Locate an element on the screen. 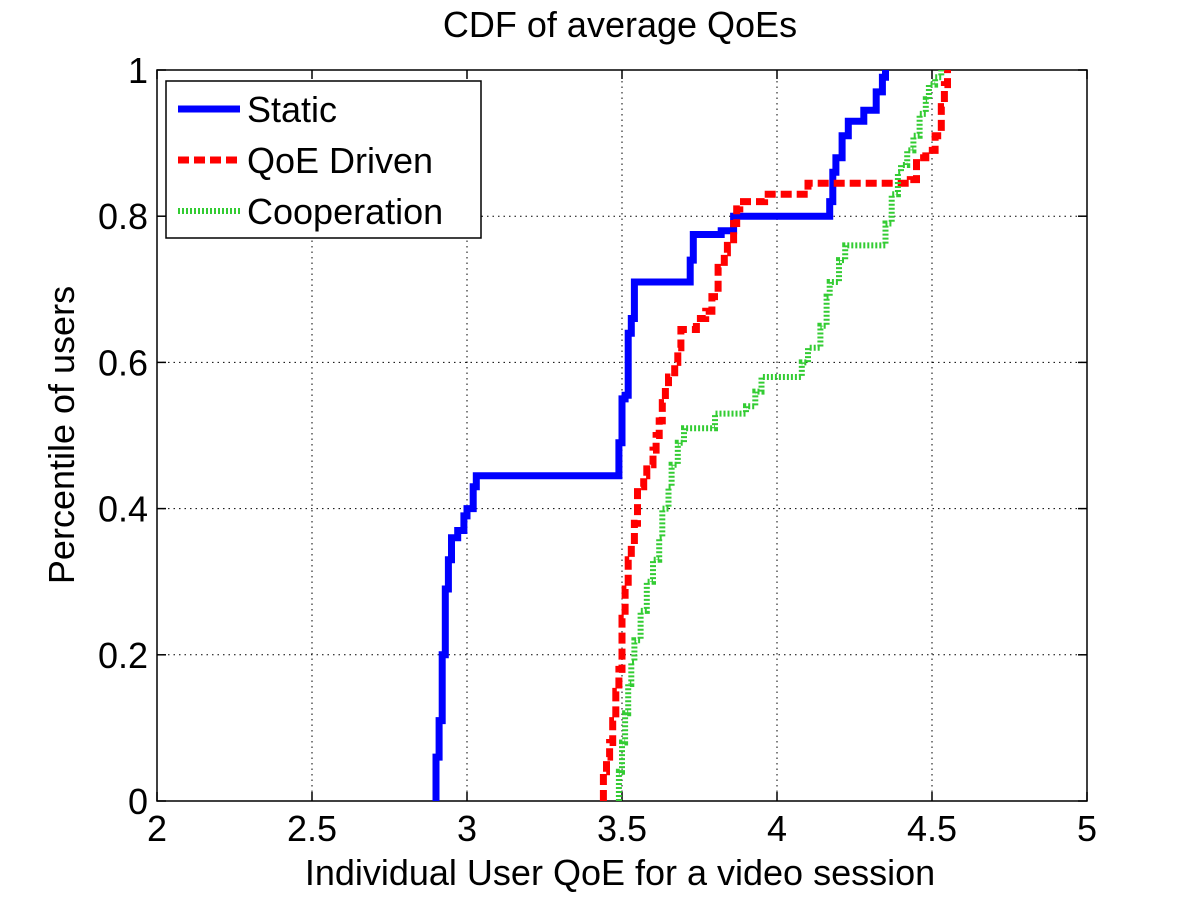 The width and height of the screenshot is (1200, 900). x-tick-label: 2 is located at coordinates (157, 828).